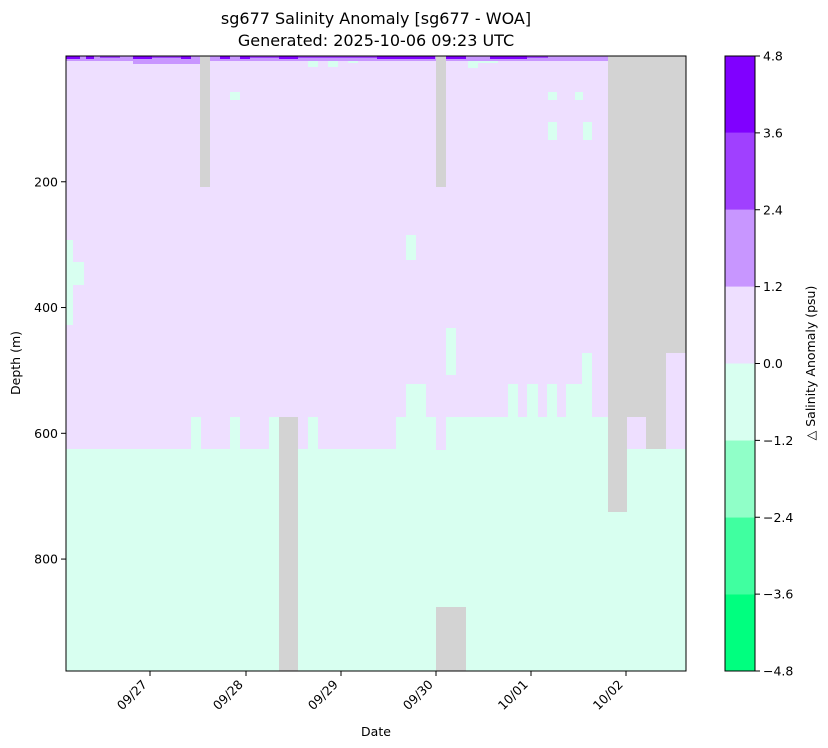  What do you see at coordinates (773, 56) in the screenshot?
I see `colorbar-tick-label: 4.8` at bounding box center [773, 56].